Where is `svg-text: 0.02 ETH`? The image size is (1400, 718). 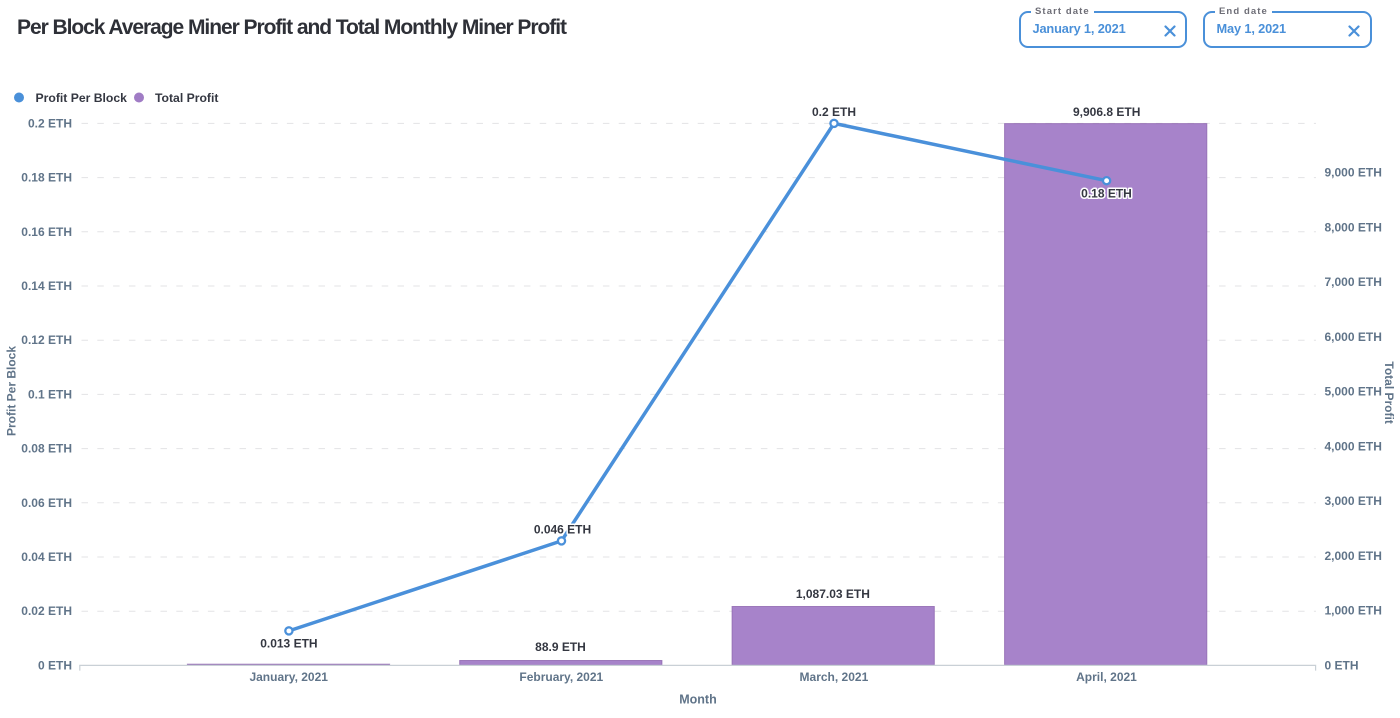
svg-text: 0.02 ETH is located at coordinates (46, 611).